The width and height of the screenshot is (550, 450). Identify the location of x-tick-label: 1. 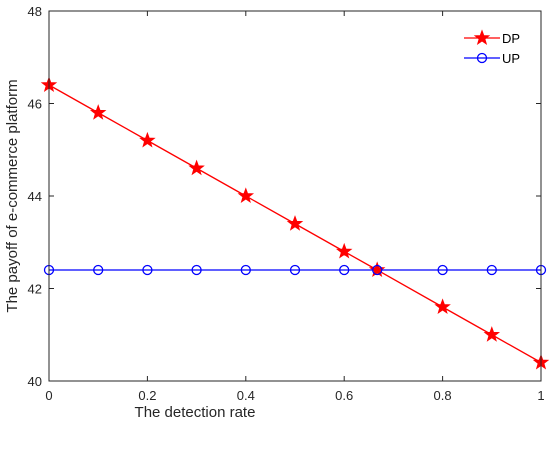
(540, 395).